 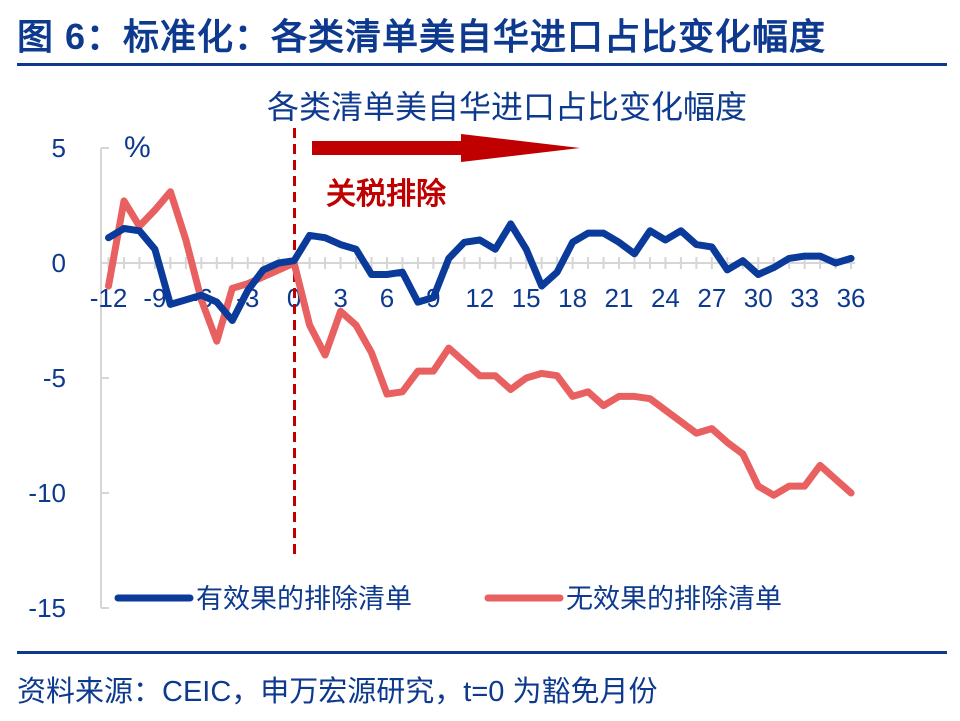 I want to click on y-tick-label: -10, so click(x=47, y=493).